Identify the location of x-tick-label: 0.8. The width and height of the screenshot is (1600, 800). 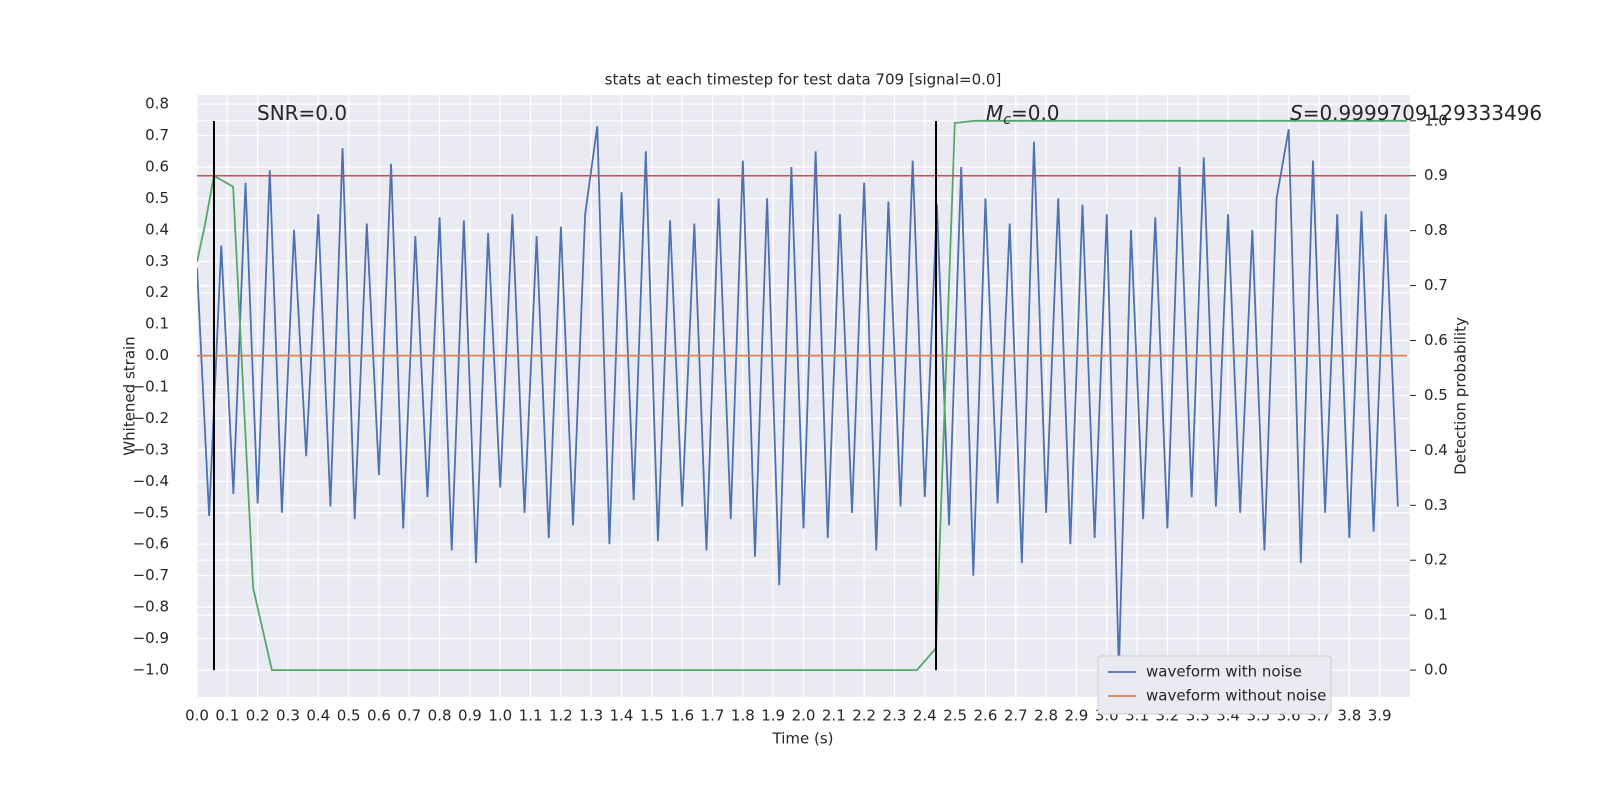
(440, 716).